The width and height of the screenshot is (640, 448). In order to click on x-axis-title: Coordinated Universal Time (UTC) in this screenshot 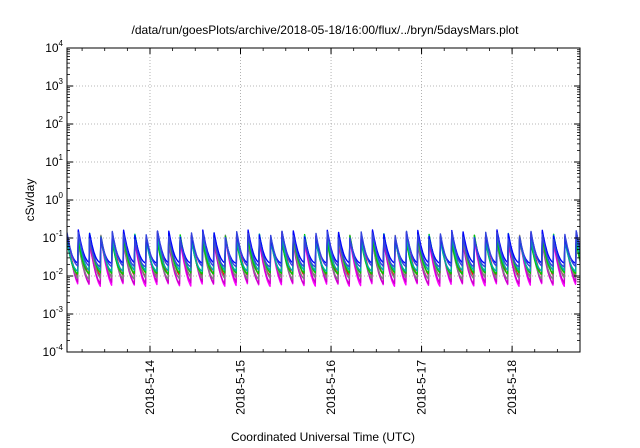, I will do `click(323, 437)`.